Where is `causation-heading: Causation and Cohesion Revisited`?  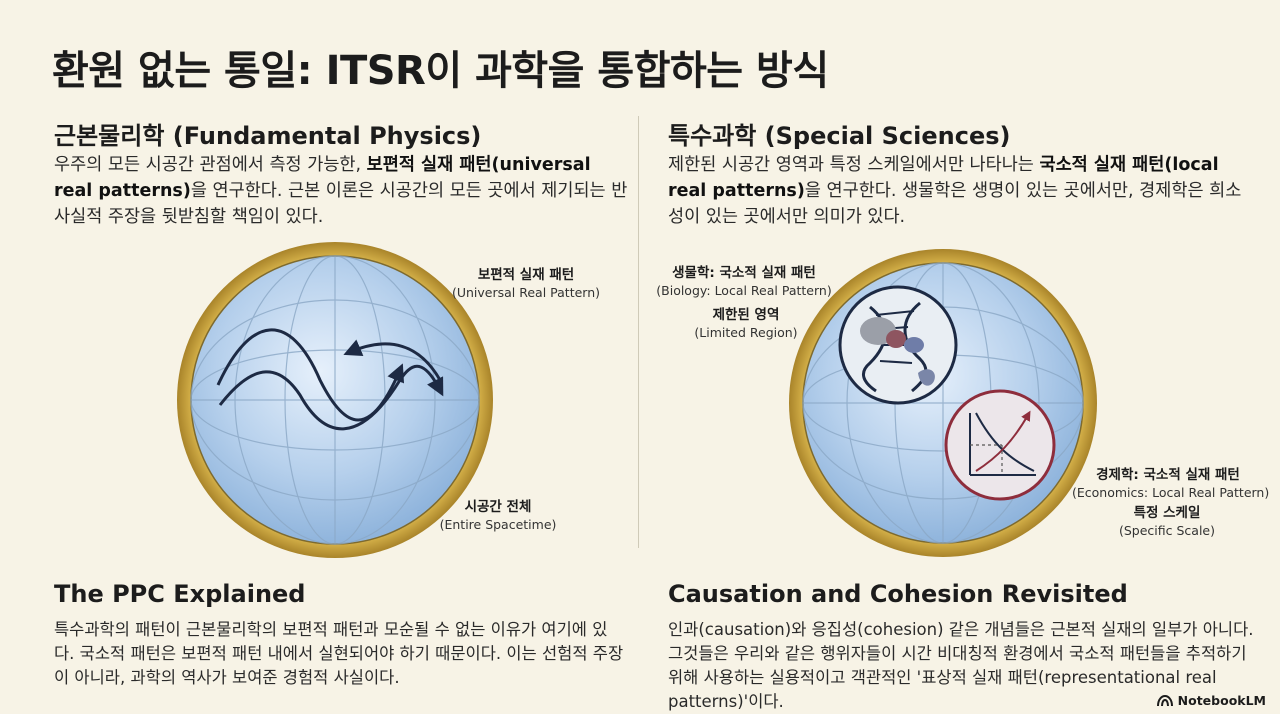
causation-heading: Causation and Cohesion Revisited is located at coordinates (898, 594).